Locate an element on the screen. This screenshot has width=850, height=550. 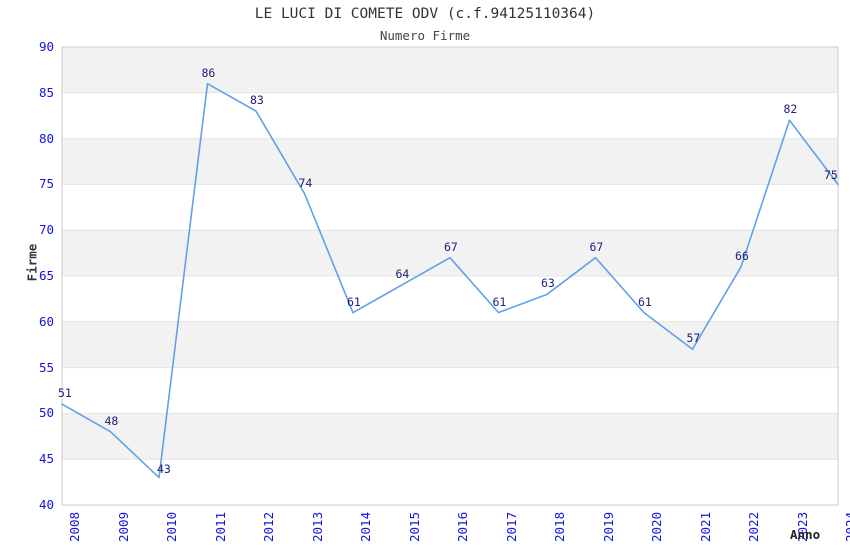
data-point-label: 66 is located at coordinates (742, 255).